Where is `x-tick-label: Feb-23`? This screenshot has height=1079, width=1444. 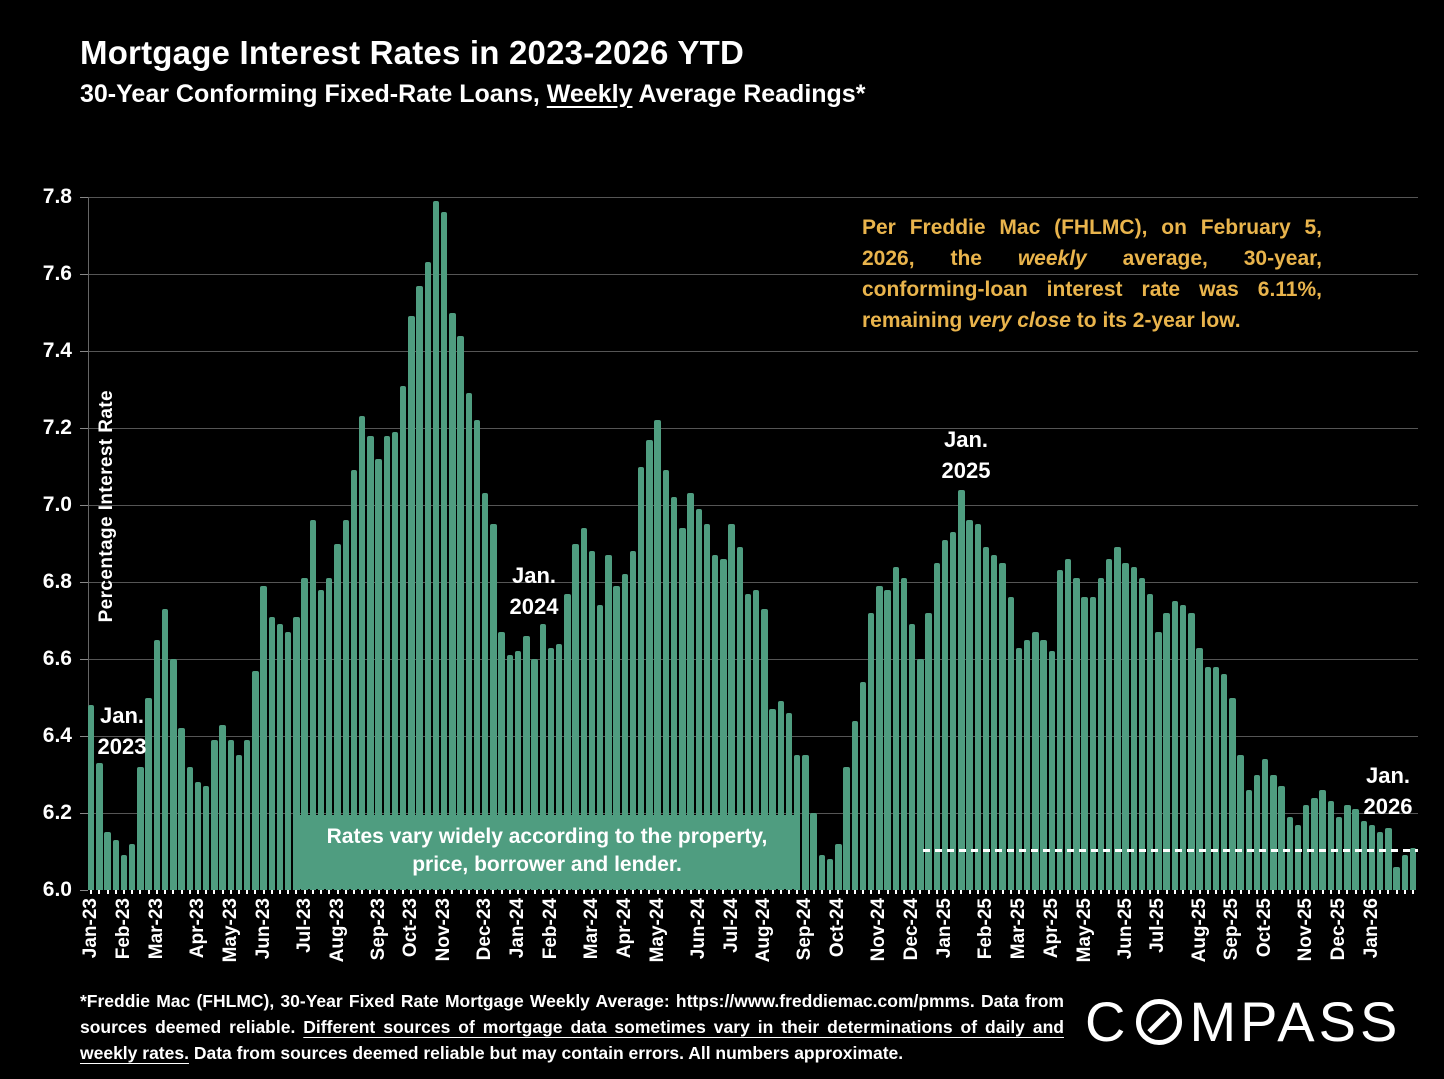
x-tick-label: Feb-23 is located at coordinates (124, 929).